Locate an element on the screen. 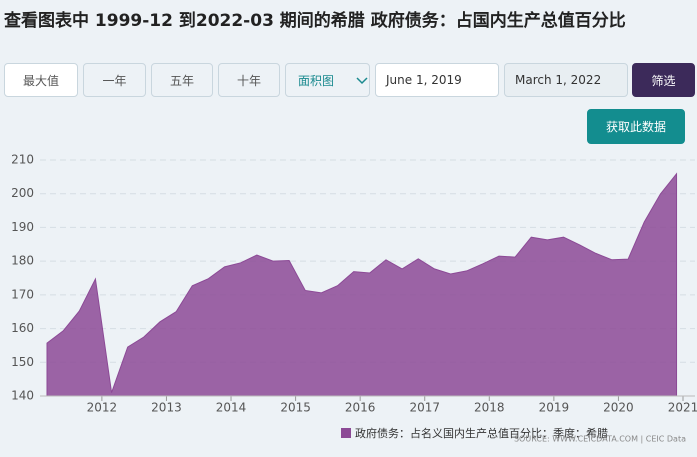 The height and width of the screenshot is (457, 697). y-tick-label: 210 is located at coordinates (22, 160).